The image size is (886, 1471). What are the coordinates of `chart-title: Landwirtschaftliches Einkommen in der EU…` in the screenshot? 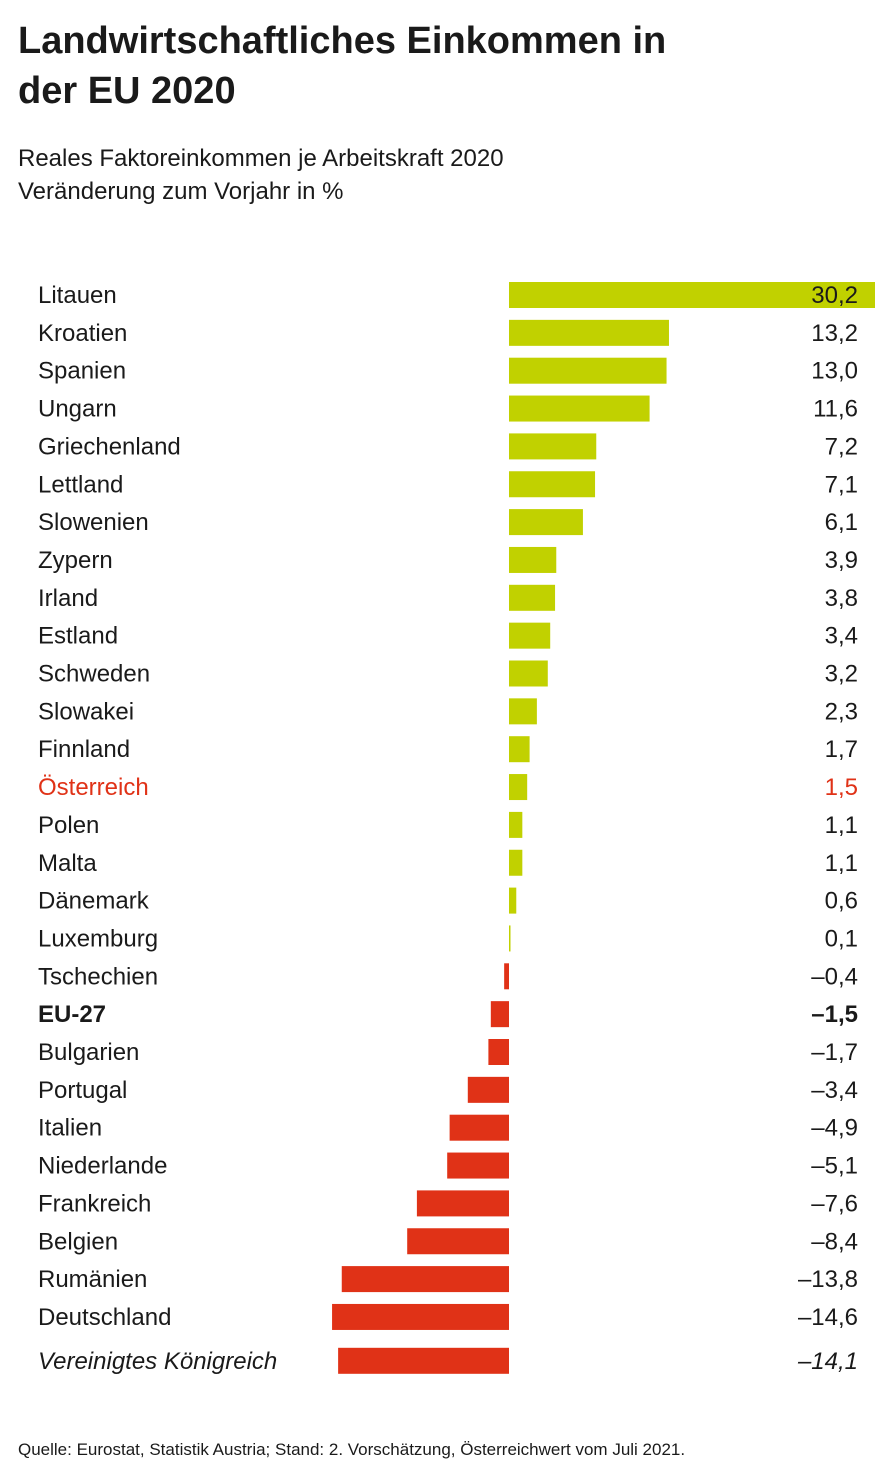 It's located at (443, 66).